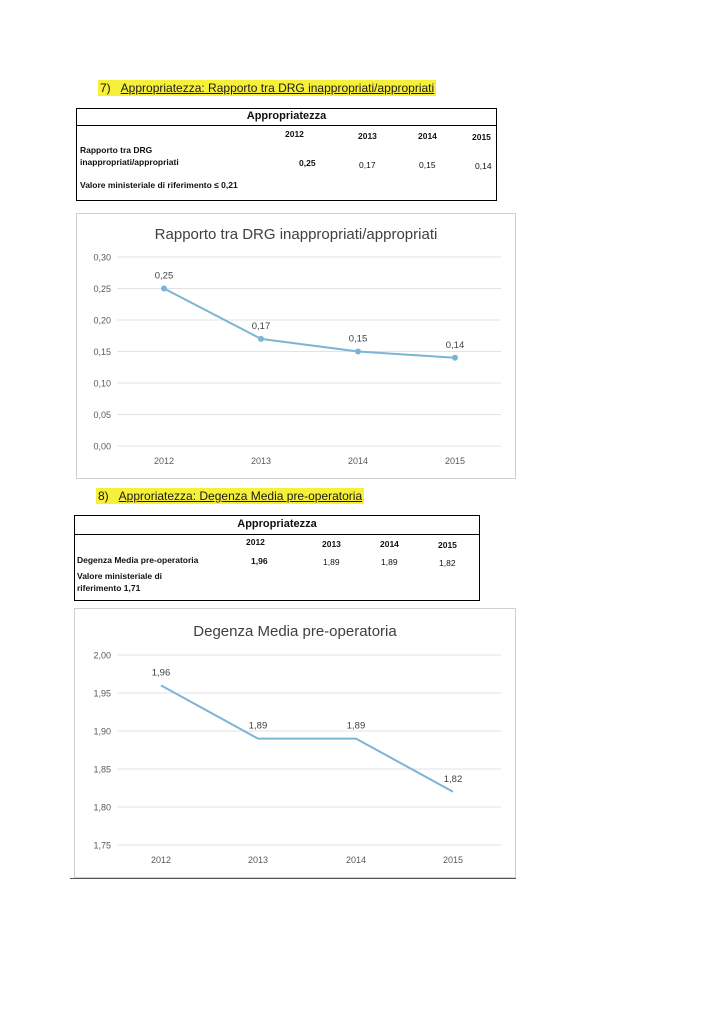 This screenshot has width=724, height=1024. I want to click on y-tick-label: 1,95, so click(102, 694).